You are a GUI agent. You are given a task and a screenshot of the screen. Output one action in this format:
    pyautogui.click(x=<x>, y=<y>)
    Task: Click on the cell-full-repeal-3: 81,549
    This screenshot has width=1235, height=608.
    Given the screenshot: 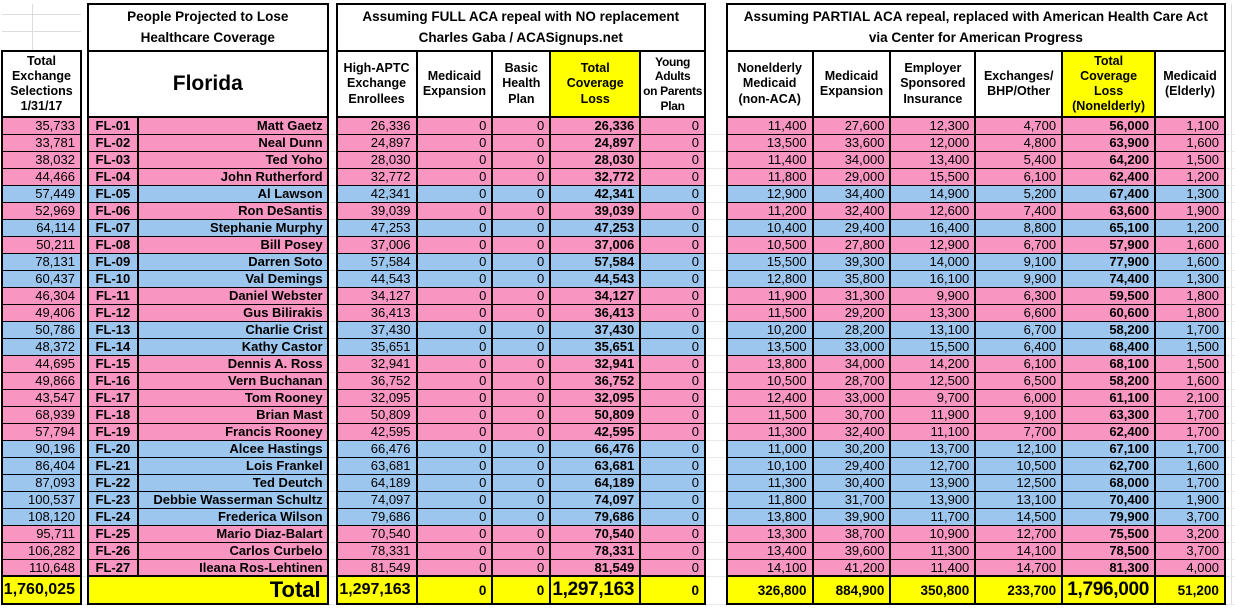 What is the action you would take?
    pyautogui.click(x=595, y=567)
    